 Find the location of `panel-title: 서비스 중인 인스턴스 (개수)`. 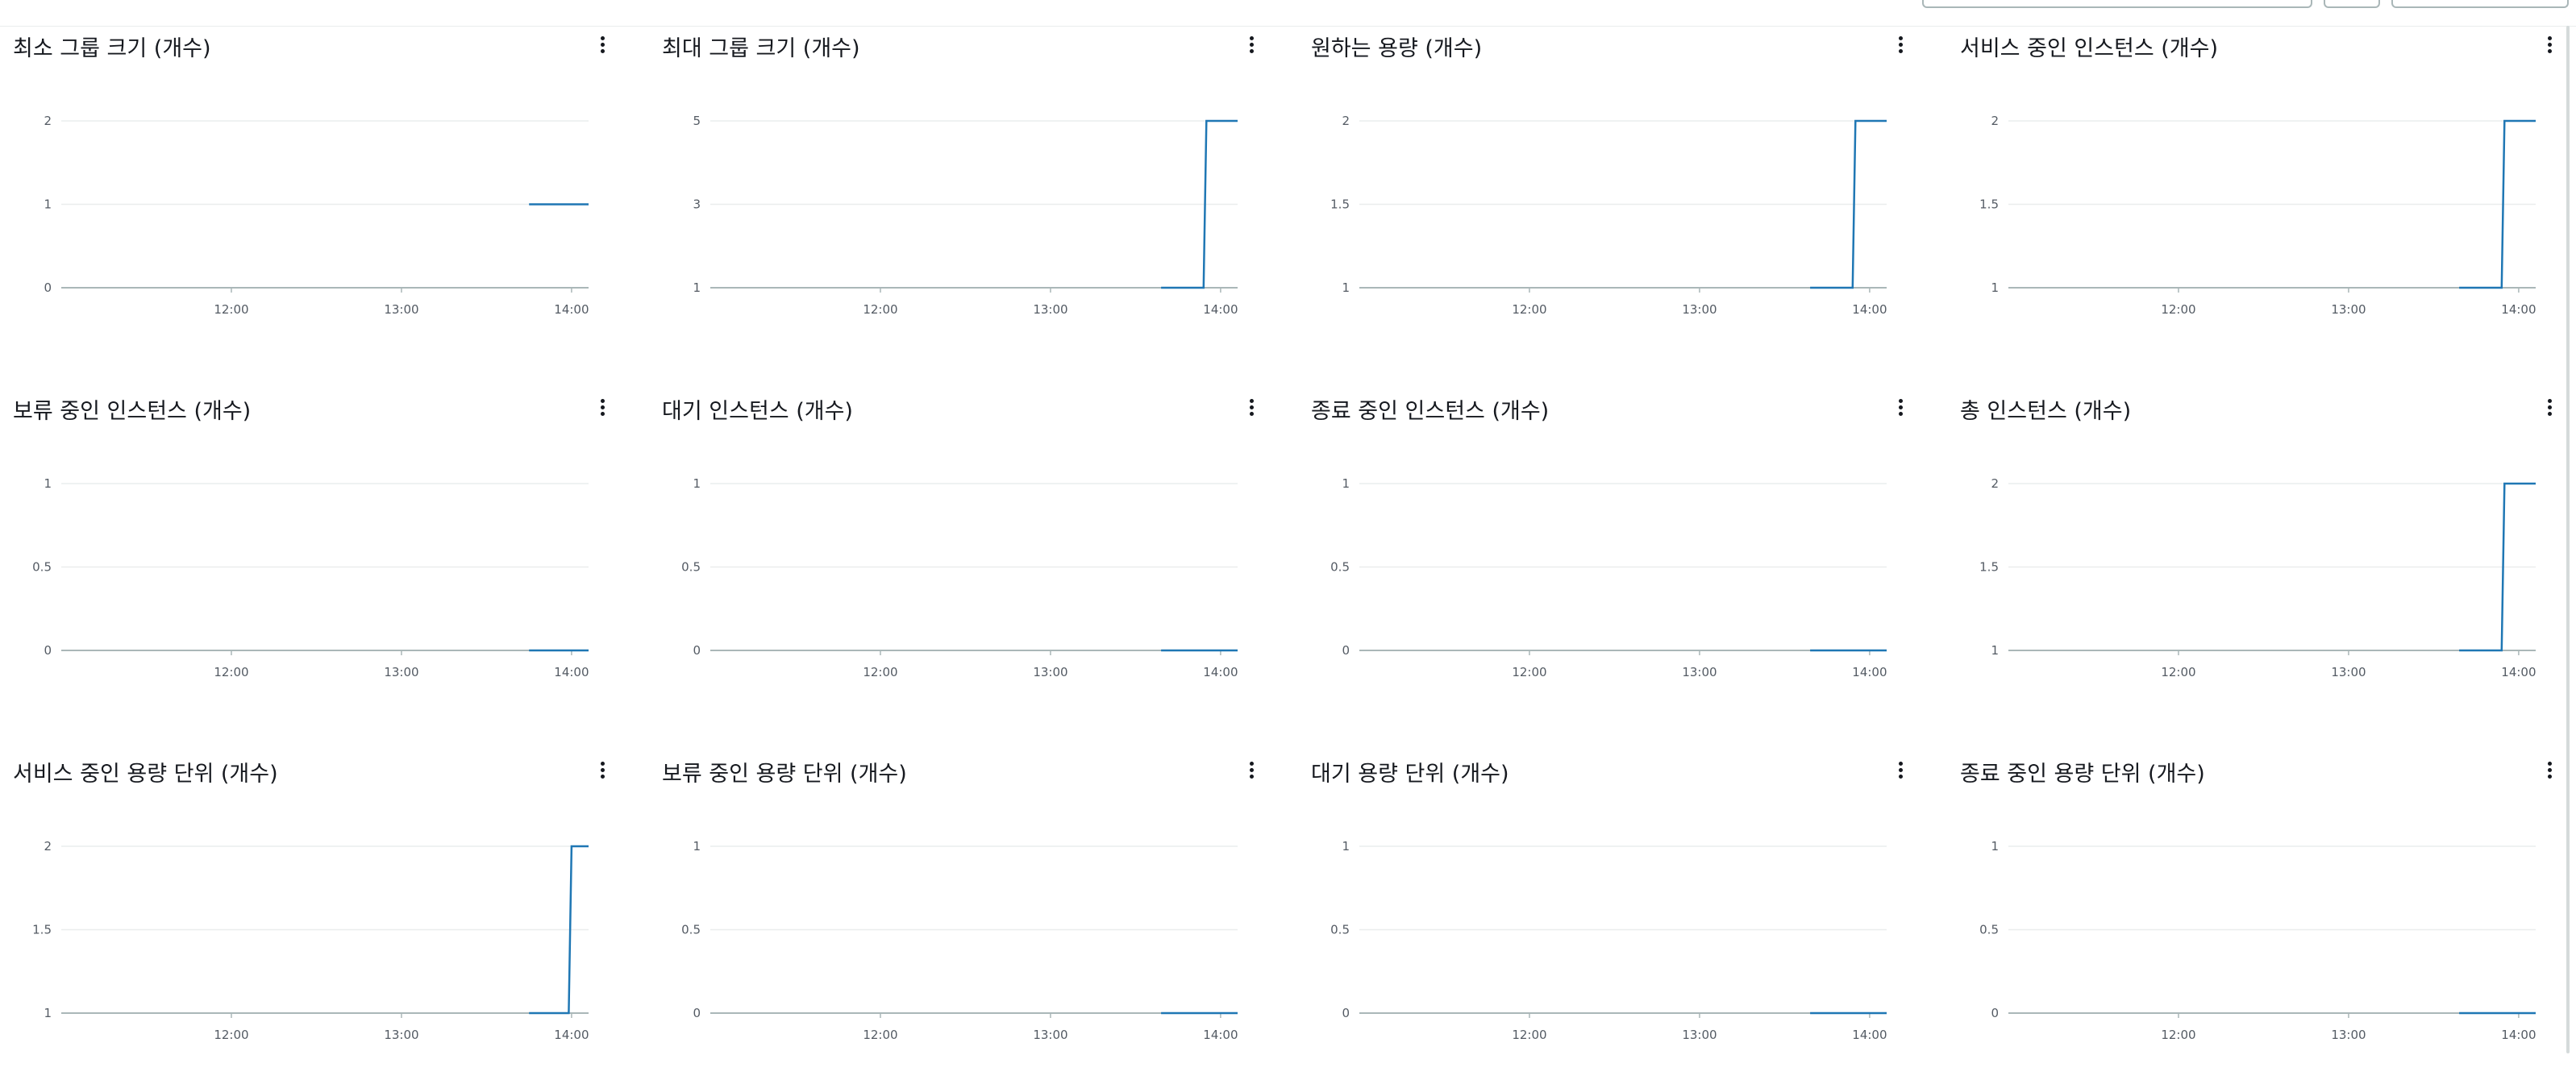

panel-title: 서비스 중인 인스턴스 (개수) is located at coordinates (2089, 48).